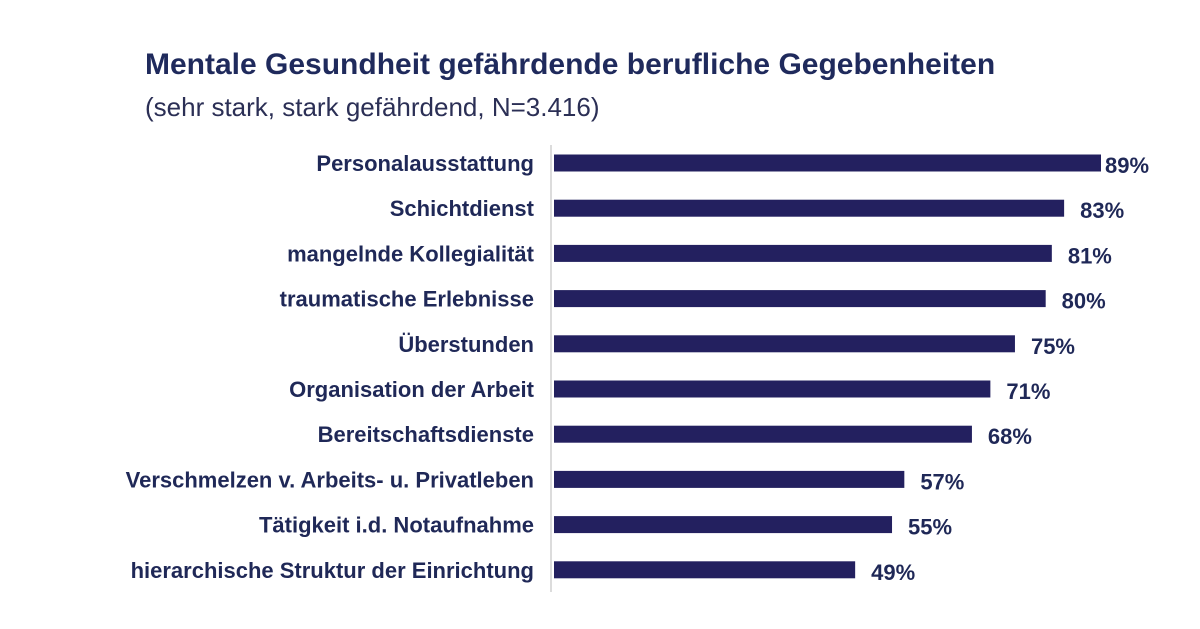  I want to click on category-label: Überstunden, so click(466, 344).